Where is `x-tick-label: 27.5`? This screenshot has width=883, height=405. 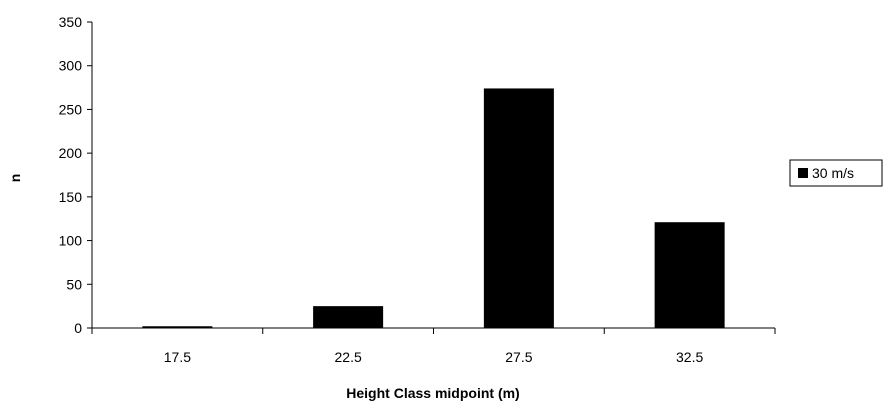
x-tick-label: 27.5 is located at coordinates (518, 357).